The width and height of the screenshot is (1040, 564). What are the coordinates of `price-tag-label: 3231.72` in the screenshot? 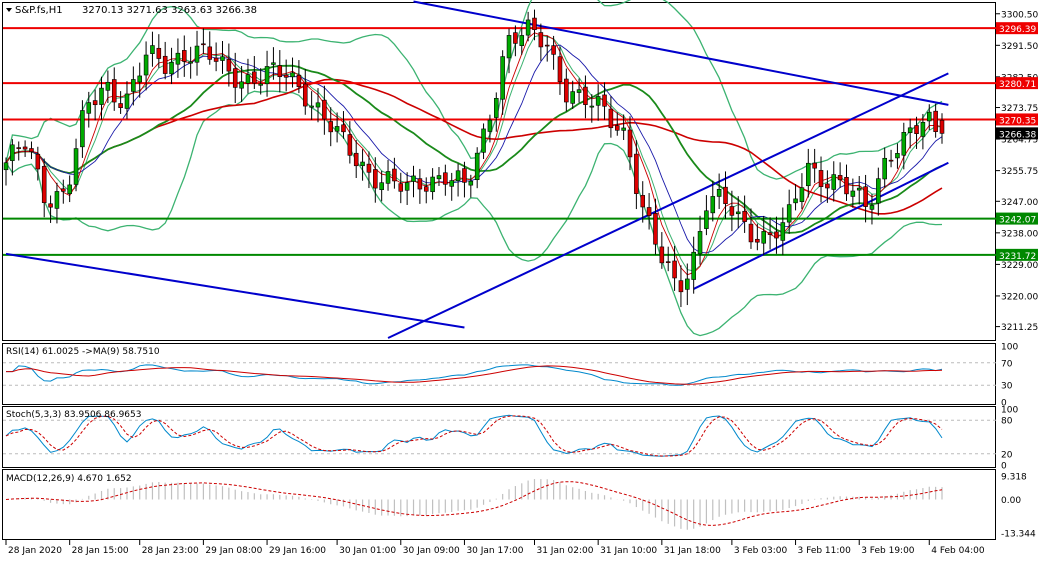 It's located at (1017, 257).